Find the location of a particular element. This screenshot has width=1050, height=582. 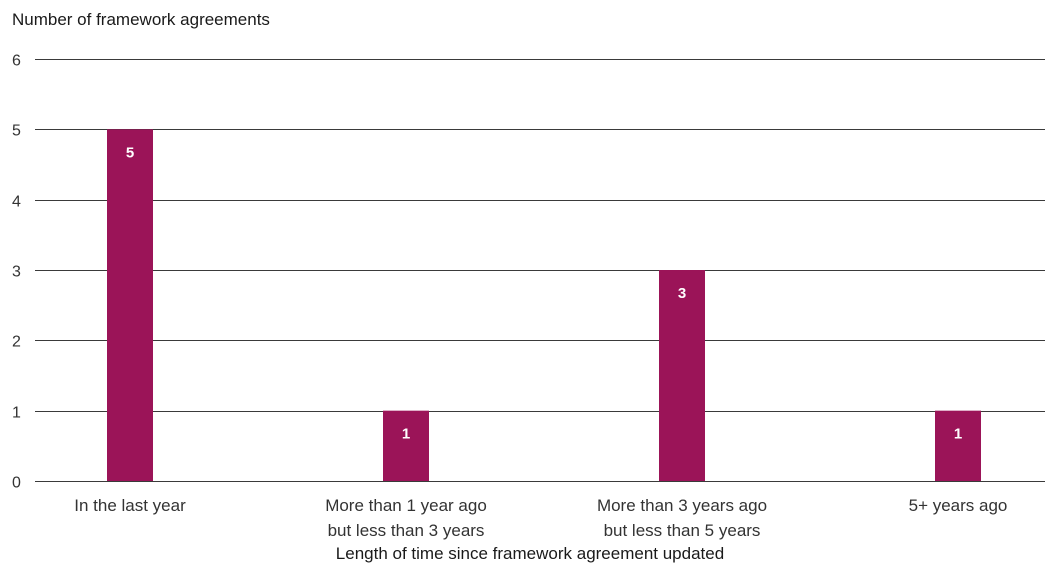

category-label: 5+ years ago is located at coordinates (958, 505).